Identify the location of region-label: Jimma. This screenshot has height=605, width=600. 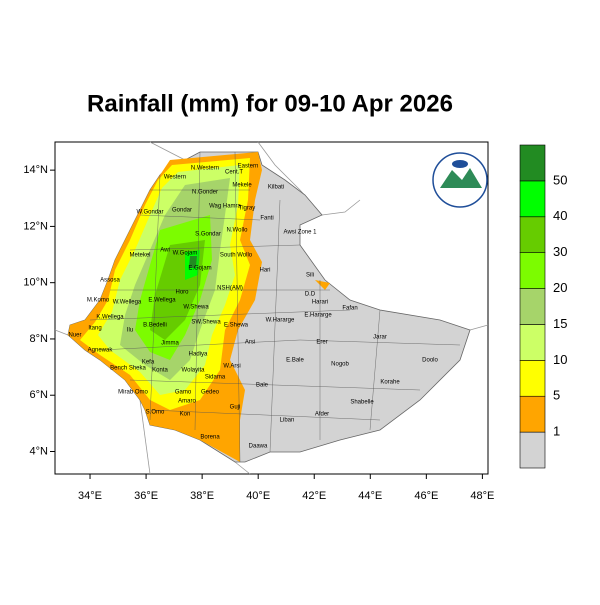
(170, 344).